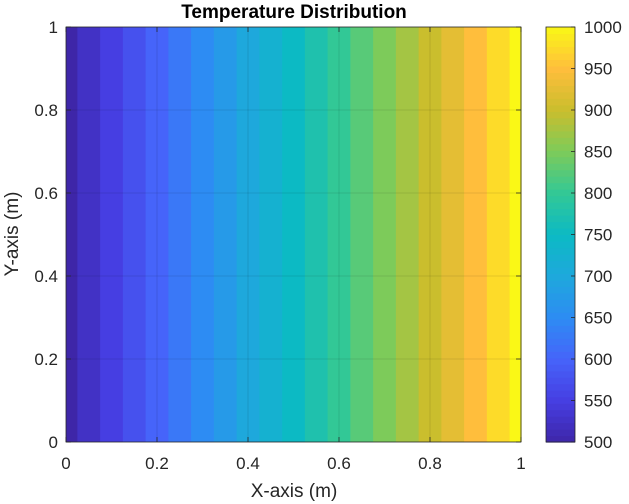 The image size is (629, 504). Describe the element at coordinates (65, 463) in the screenshot. I see `x-tick-label: 0` at that location.